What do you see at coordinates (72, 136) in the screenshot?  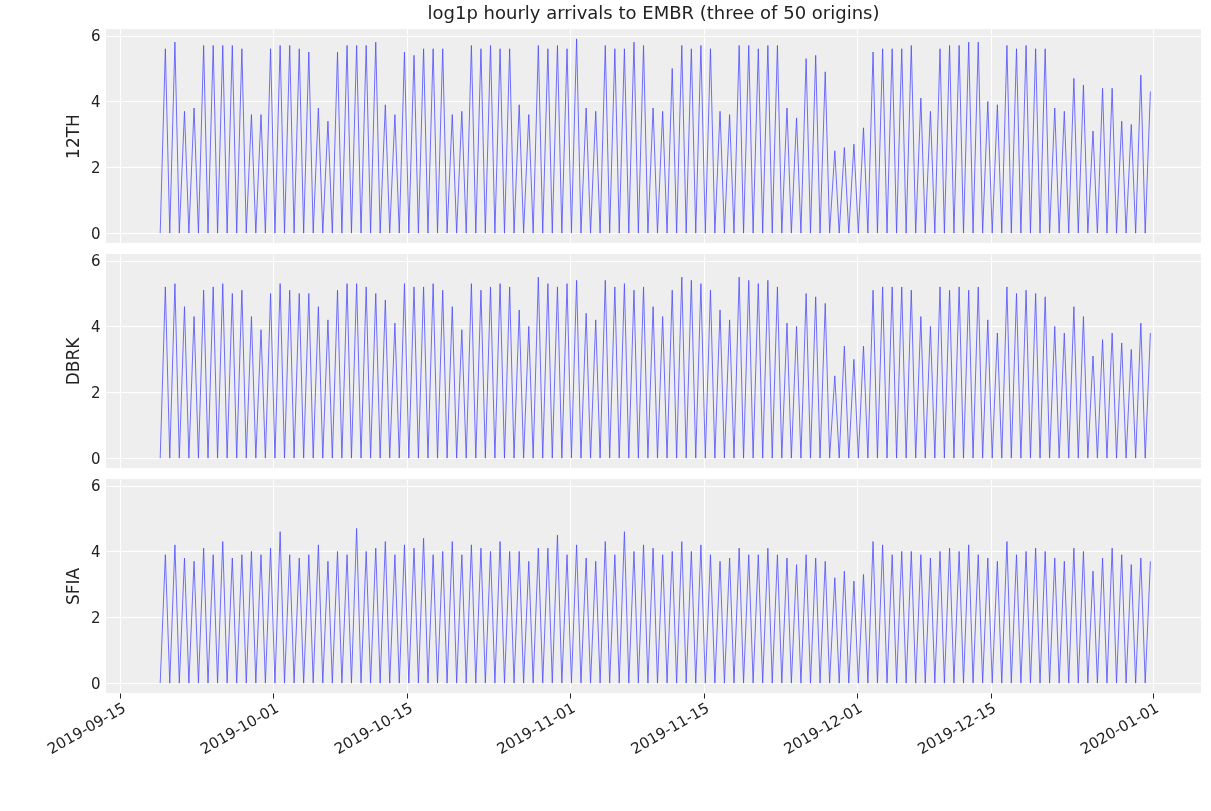 I see `y-axis-title: 12TH` at bounding box center [72, 136].